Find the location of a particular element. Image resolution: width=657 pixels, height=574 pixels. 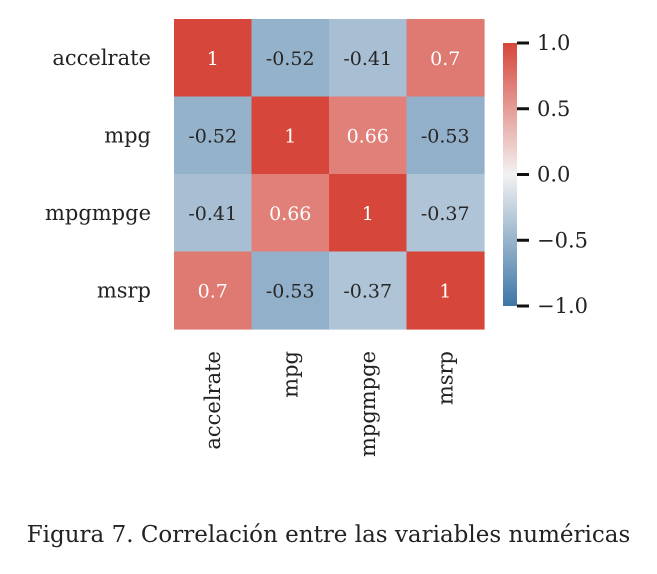

colorbar-ticks: 1.0 0.5 0.0 −0.5 −1.0 is located at coordinates (552, 174).